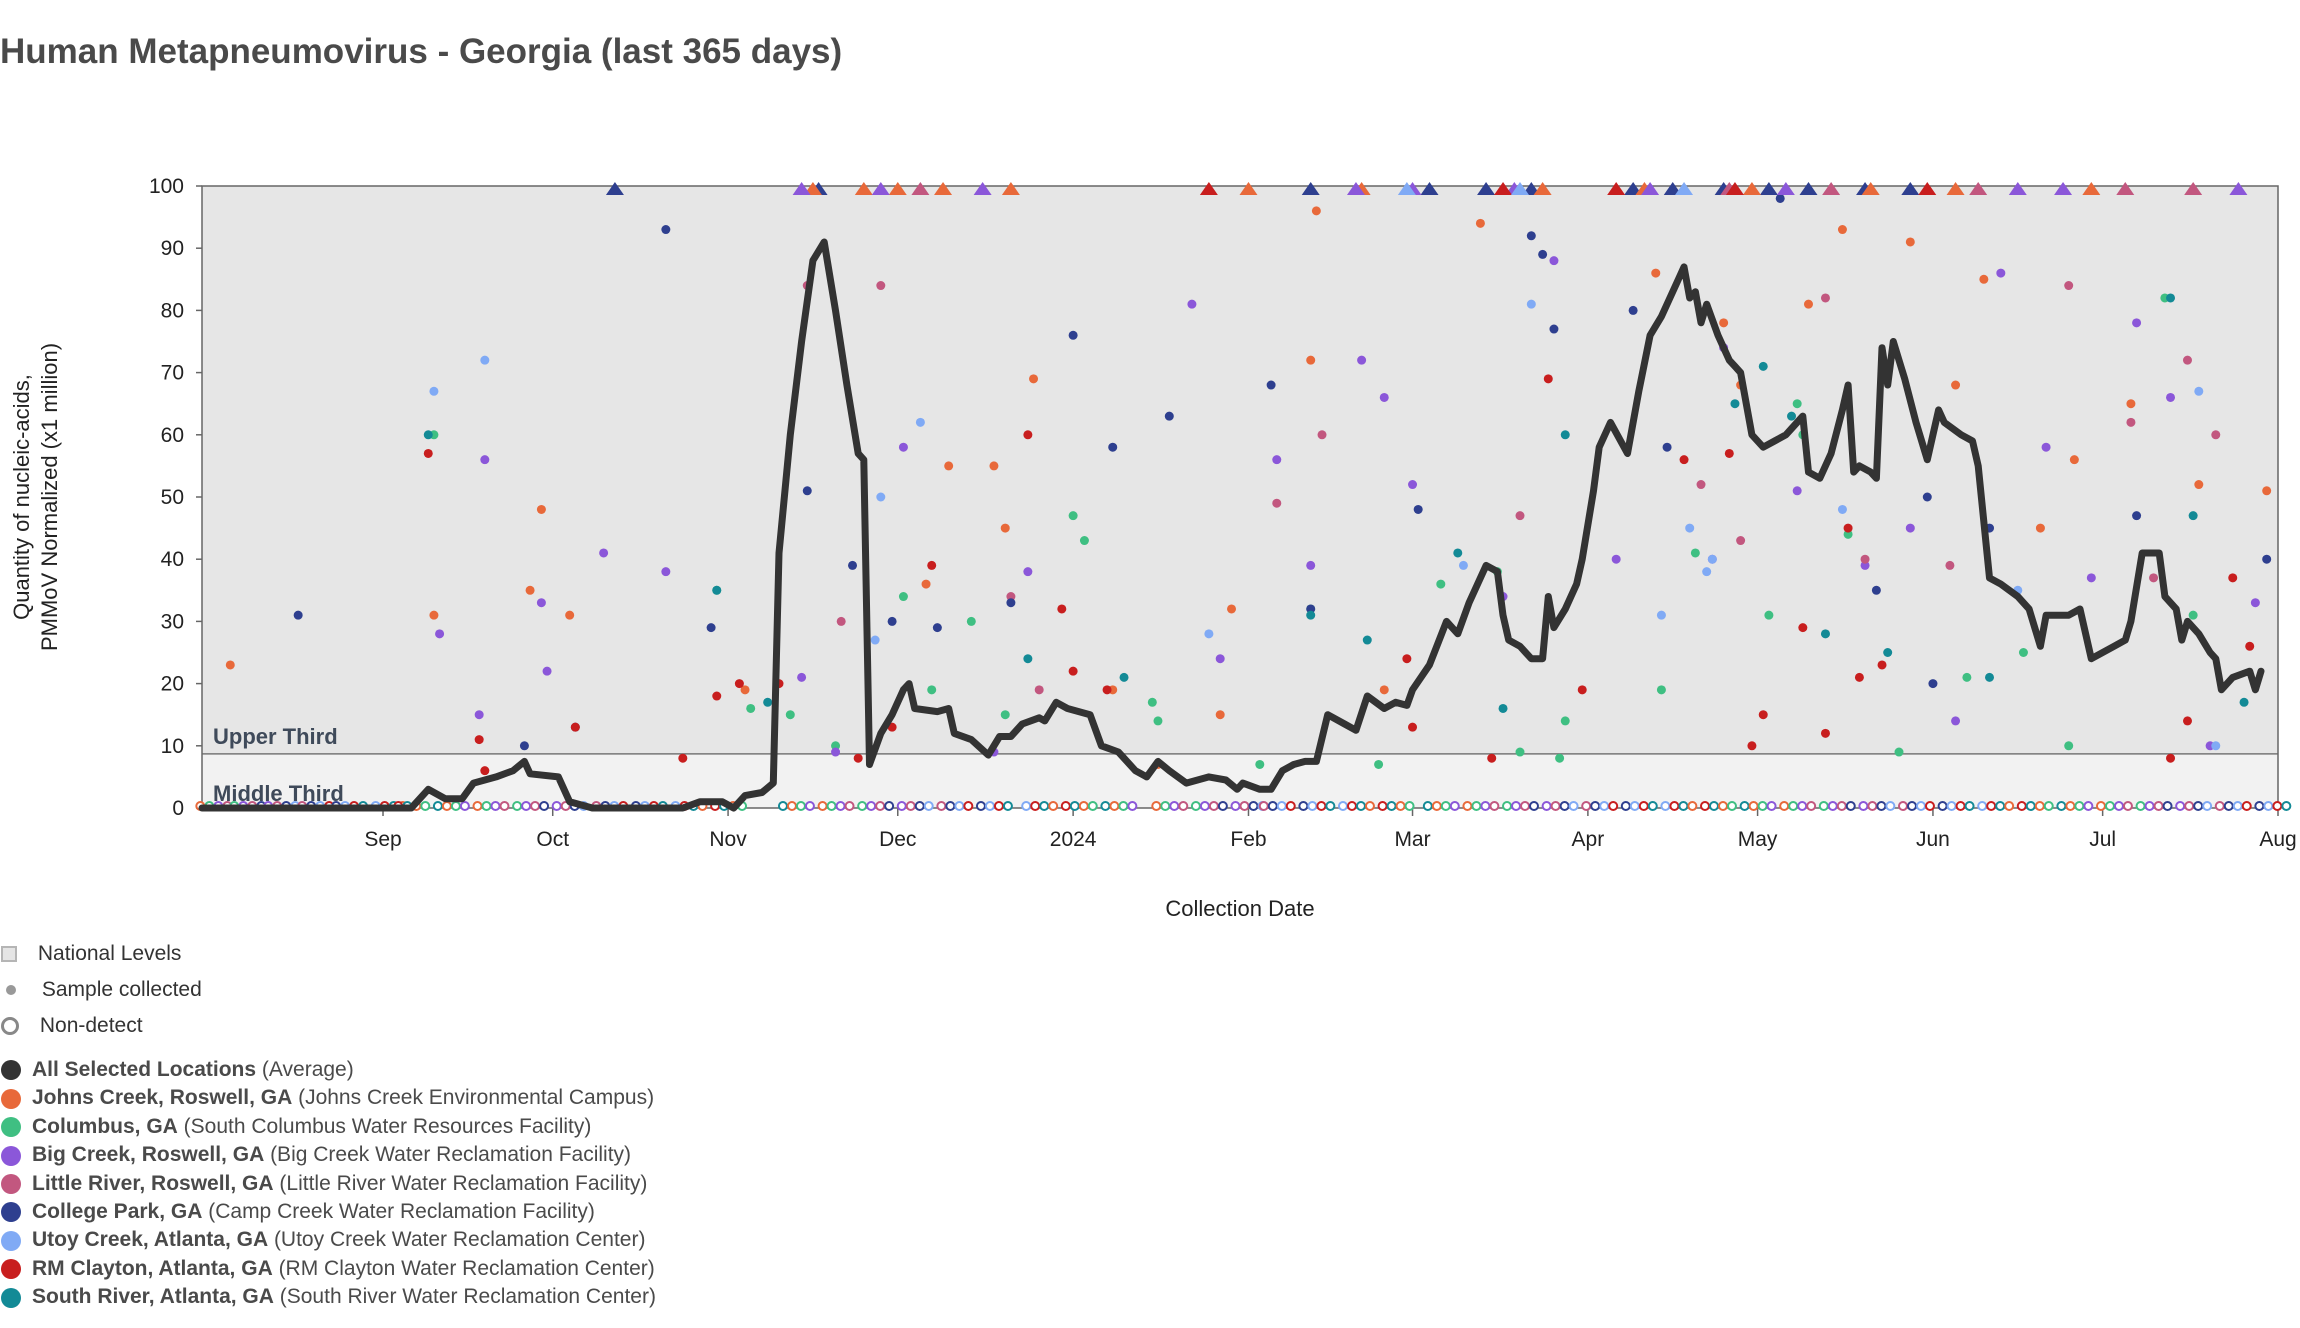 Image resolution: width=2300 pixels, height=1328 pixels. I want to click on y-tick-label: 90, so click(172, 248).